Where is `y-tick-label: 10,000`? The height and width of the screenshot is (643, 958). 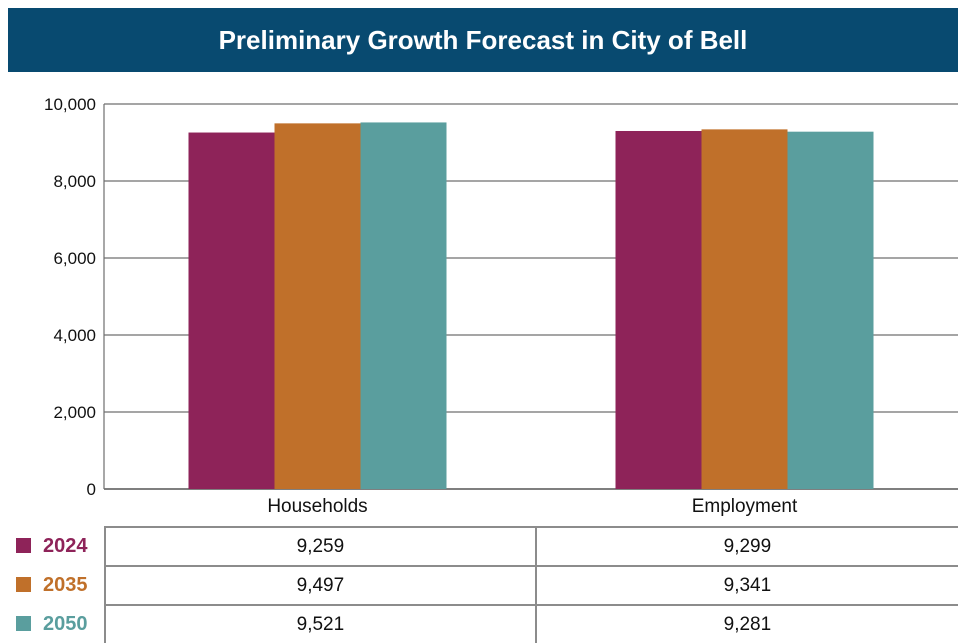 y-tick-label: 10,000 is located at coordinates (70, 104).